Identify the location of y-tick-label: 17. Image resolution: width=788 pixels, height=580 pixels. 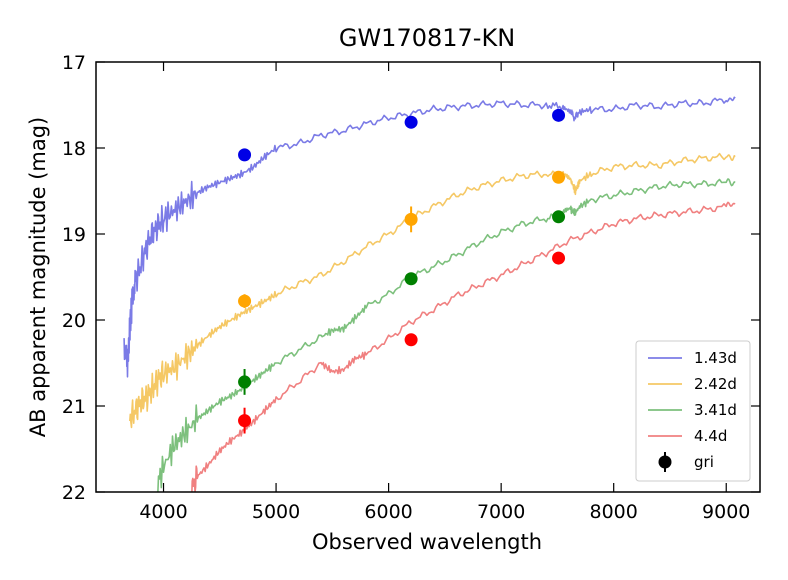
(74, 63).